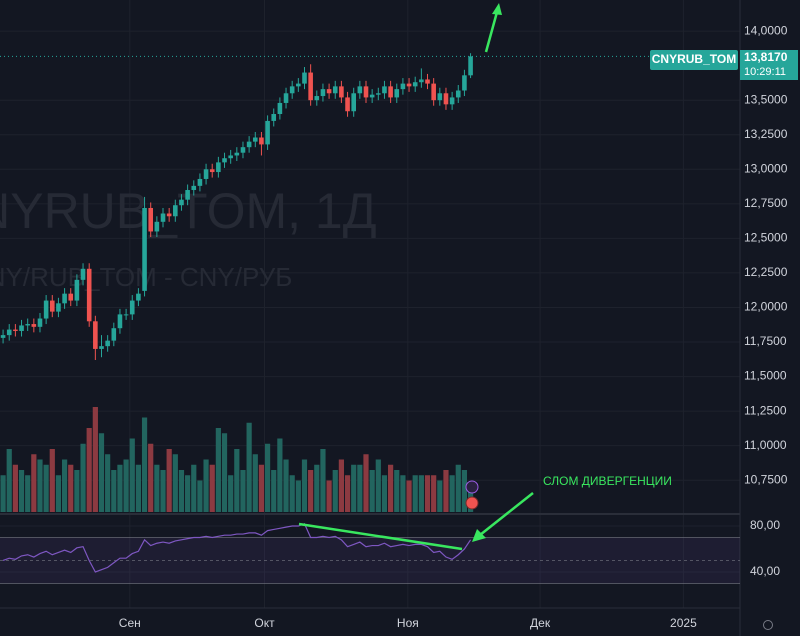 This screenshot has height=636, width=800. Describe the element at coordinates (264, 623) in the screenshot. I see `x-tick-label: Окт` at that location.